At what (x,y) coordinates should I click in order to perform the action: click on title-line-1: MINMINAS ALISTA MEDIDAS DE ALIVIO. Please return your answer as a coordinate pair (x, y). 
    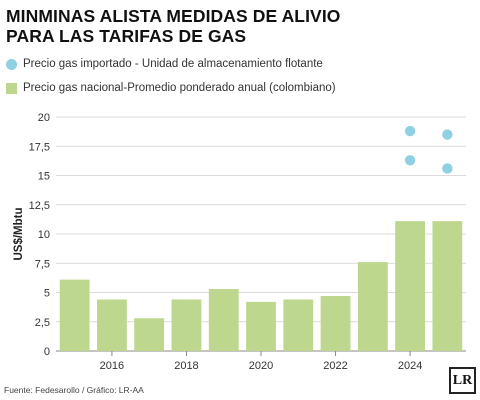
    Looking at the image, I should click on (173, 16).